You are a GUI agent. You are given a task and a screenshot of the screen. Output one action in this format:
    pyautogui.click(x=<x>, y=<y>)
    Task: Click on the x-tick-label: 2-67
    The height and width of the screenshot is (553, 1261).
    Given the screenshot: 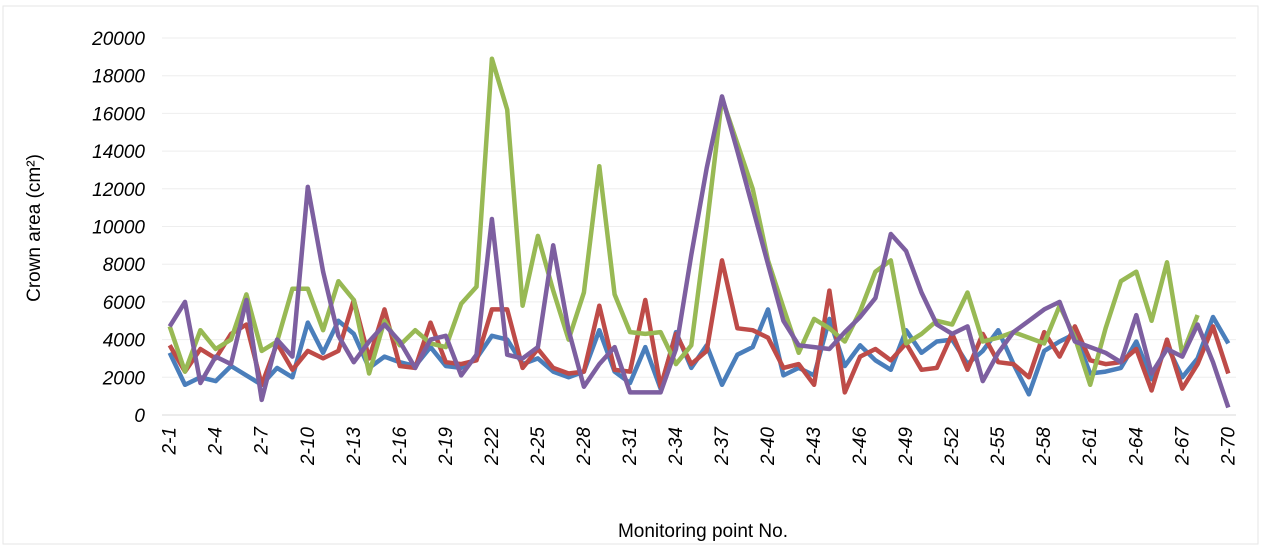 What is the action you would take?
    pyautogui.click(x=1182, y=446)
    